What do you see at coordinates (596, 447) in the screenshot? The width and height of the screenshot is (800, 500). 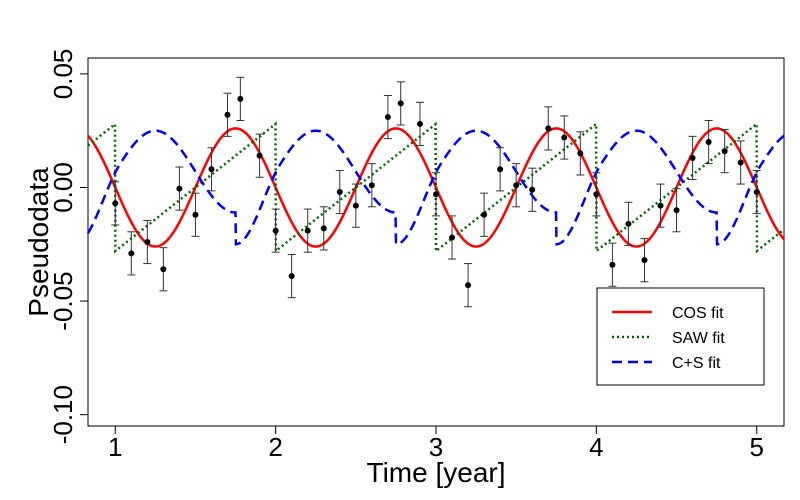 I see `x-tick-label: 4` at bounding box center [596, 447].